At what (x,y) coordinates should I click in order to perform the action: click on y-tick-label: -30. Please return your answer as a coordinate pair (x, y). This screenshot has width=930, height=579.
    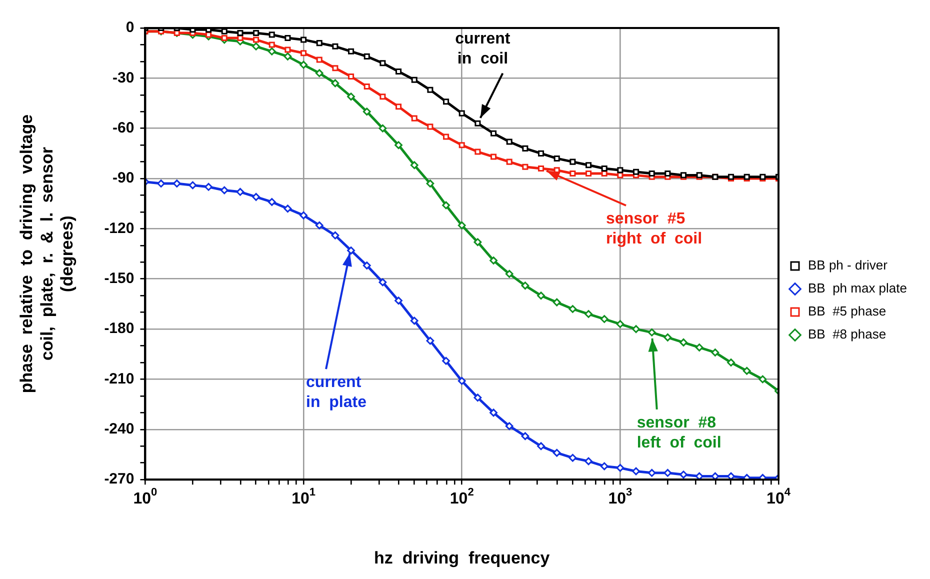
    Looking at the image, I should click on (123, 77).